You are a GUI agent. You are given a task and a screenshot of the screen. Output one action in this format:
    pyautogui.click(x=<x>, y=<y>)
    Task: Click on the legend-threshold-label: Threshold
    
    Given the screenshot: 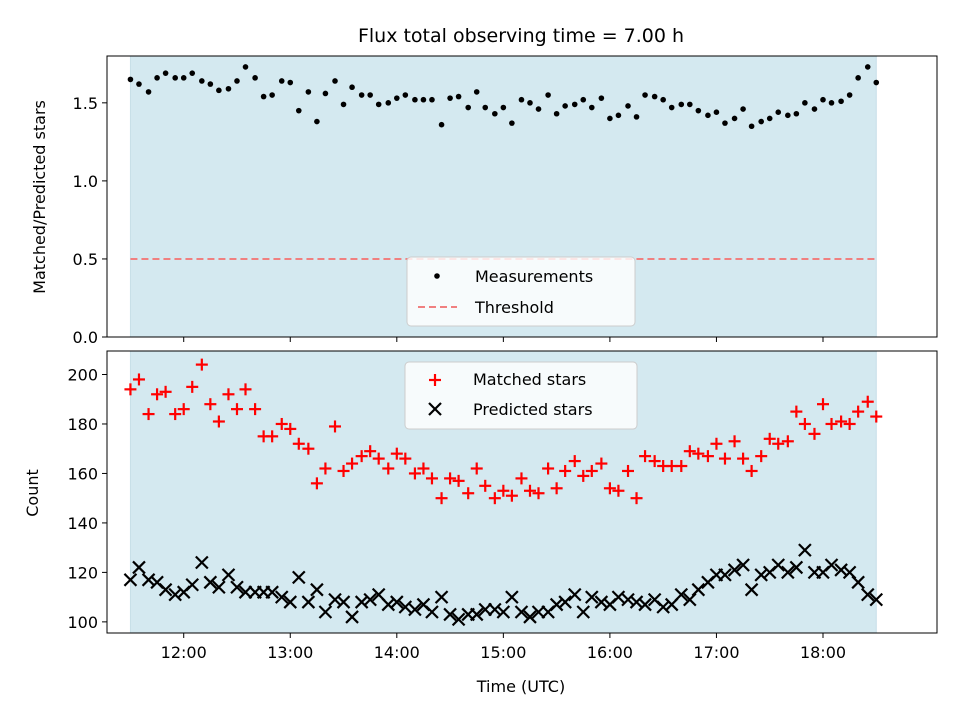 What is the action you would take?
    pyautogui.click(x=514, y=307)
    